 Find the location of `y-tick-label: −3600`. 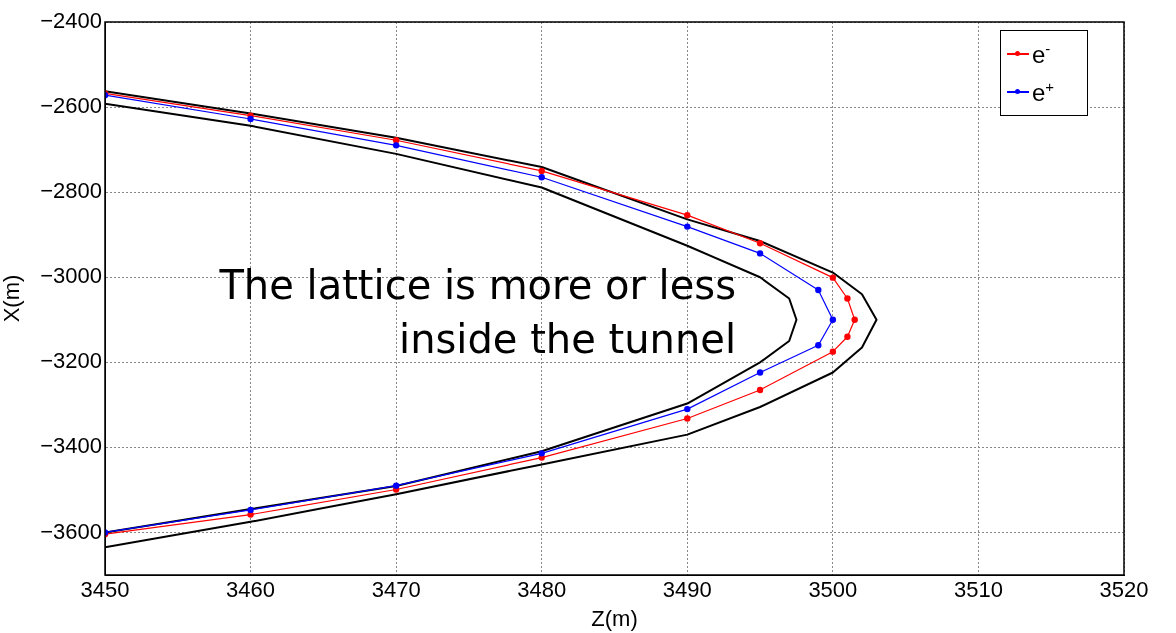

y-tick-label: −3600 is located at coordinates (71, 531).